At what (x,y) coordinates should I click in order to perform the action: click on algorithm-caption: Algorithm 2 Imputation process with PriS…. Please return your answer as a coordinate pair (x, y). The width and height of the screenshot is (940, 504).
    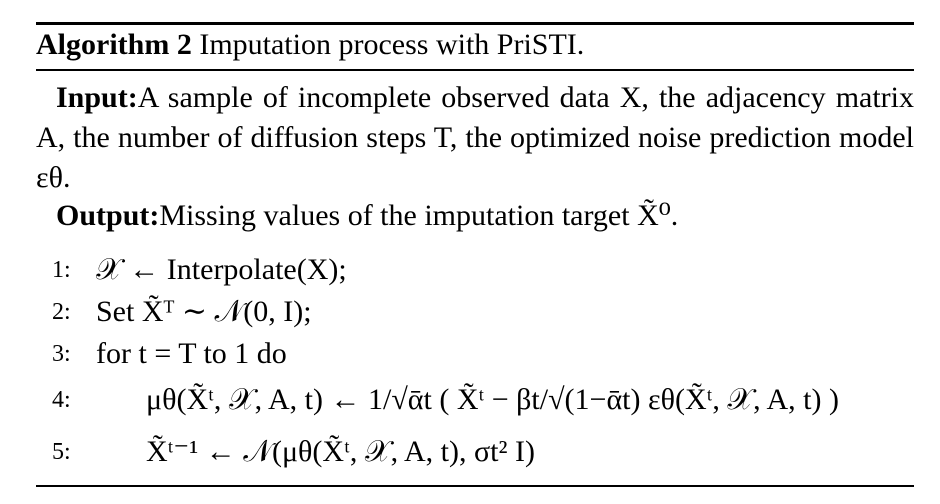
    Looking at the image, I should click on (310, 45).